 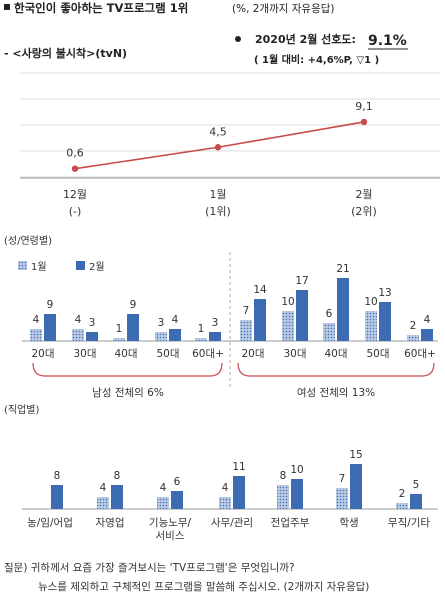 I want to click on data-label: 4,5, so click(x=218, y=131).